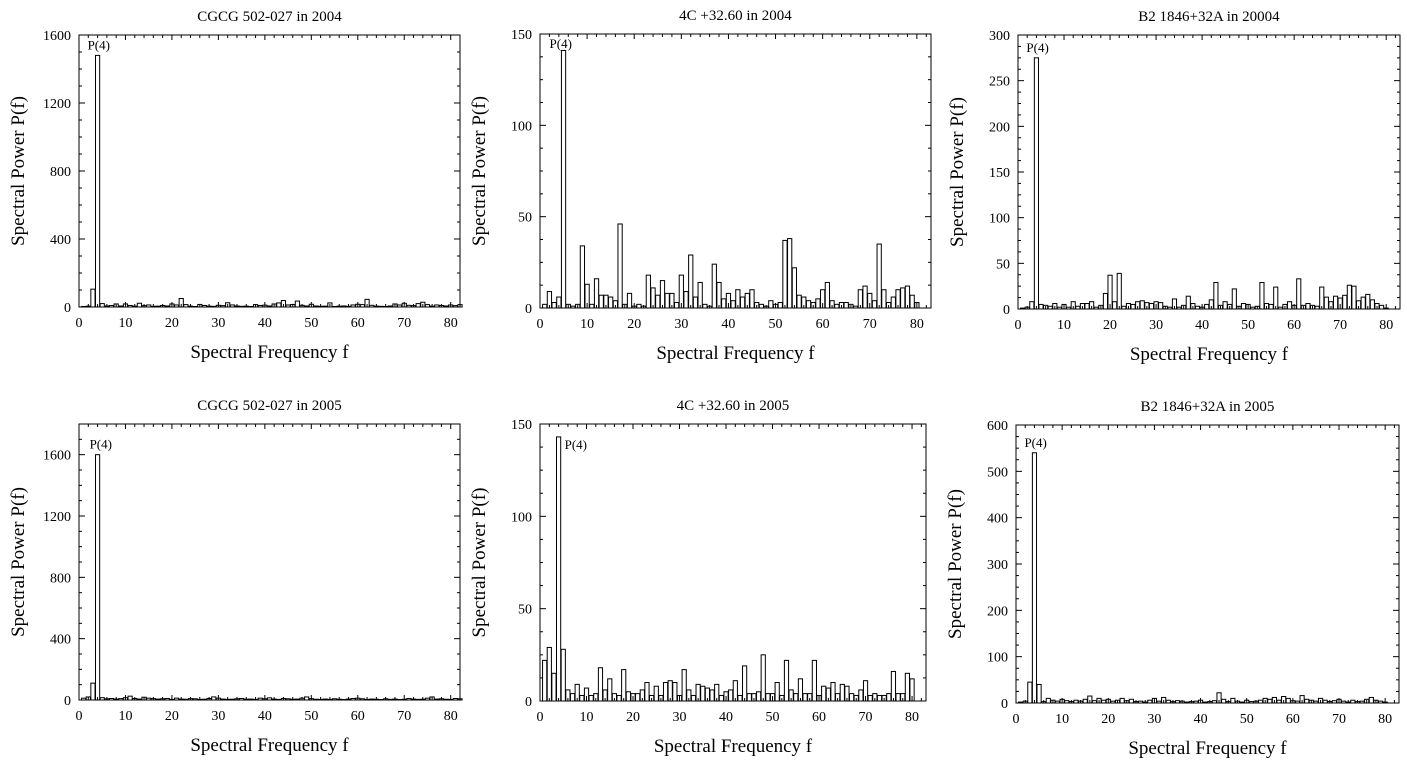  I want to click on chart-title: 4C +32.60 in 2005, so click(733, 406).